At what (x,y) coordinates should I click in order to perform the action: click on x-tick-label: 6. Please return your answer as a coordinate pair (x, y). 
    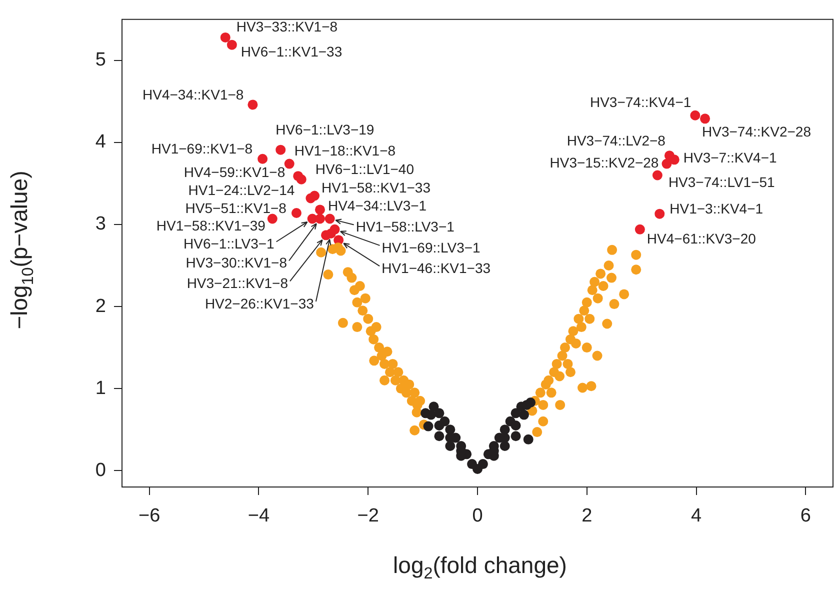
    Looking at the image, I should click on (805, 516).